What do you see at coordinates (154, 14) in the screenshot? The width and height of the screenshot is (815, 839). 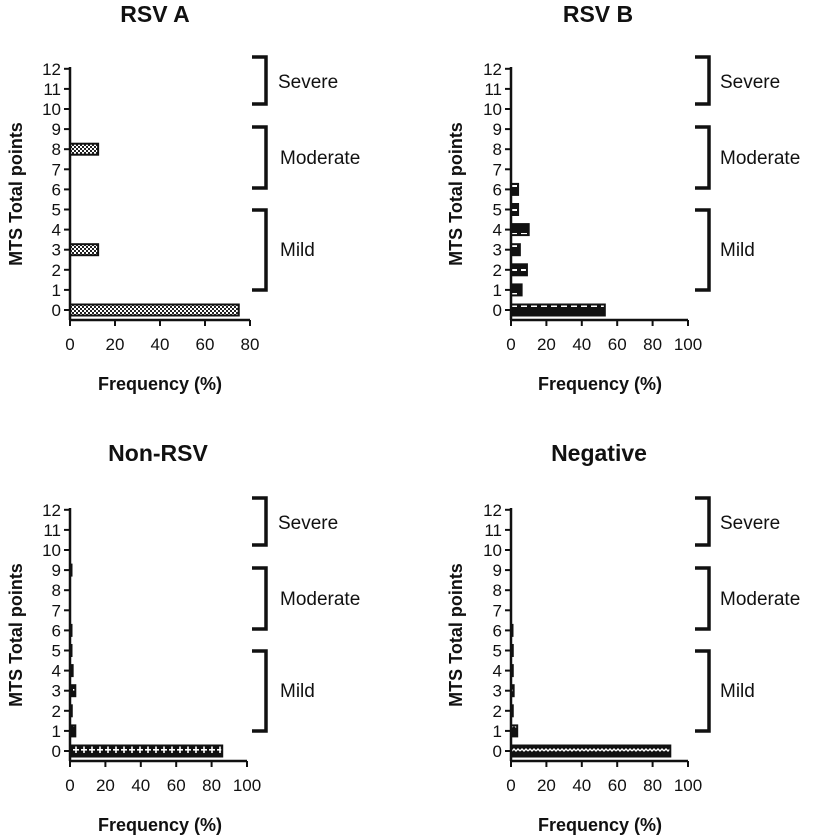 I see `chart-title: RSV A` at bounding box center [154, 14].